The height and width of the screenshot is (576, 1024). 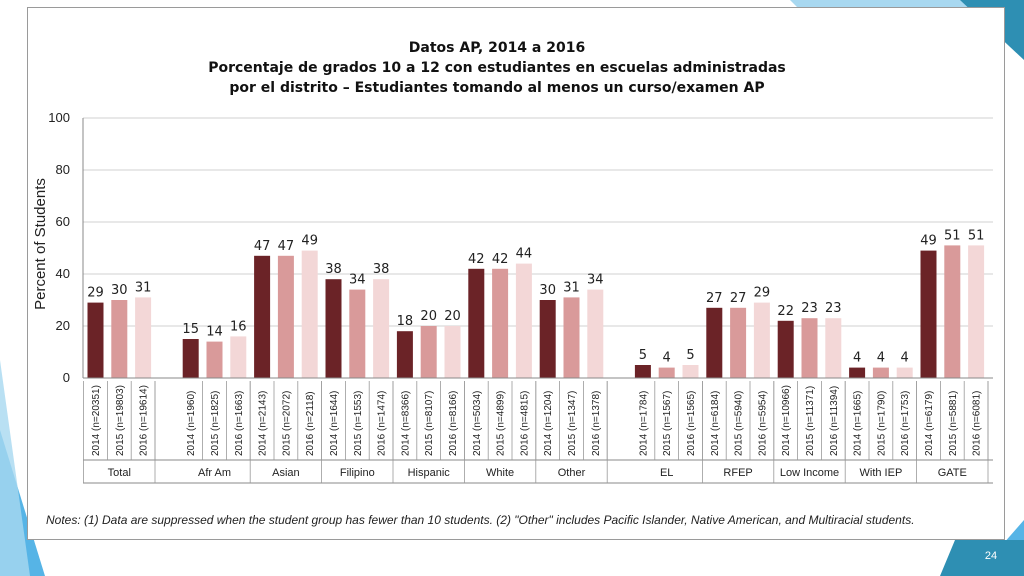 I want to click on bar-filipino-2016, so click(x=381, y=328).